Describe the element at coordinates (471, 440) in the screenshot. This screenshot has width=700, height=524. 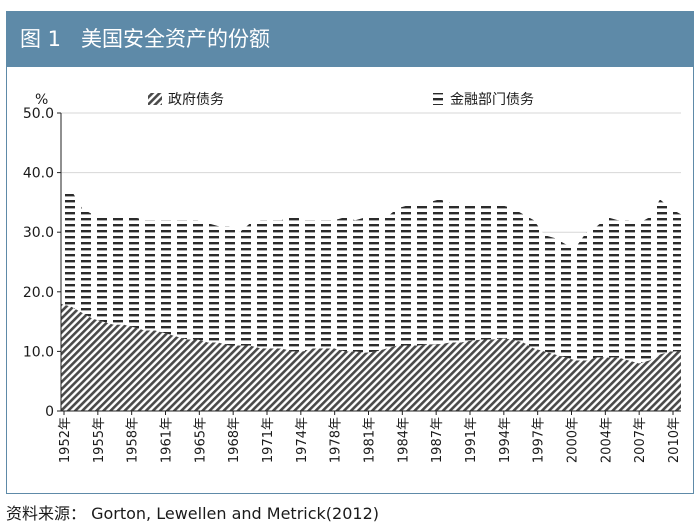
I see `x-tick-label: 1991年` at that location.